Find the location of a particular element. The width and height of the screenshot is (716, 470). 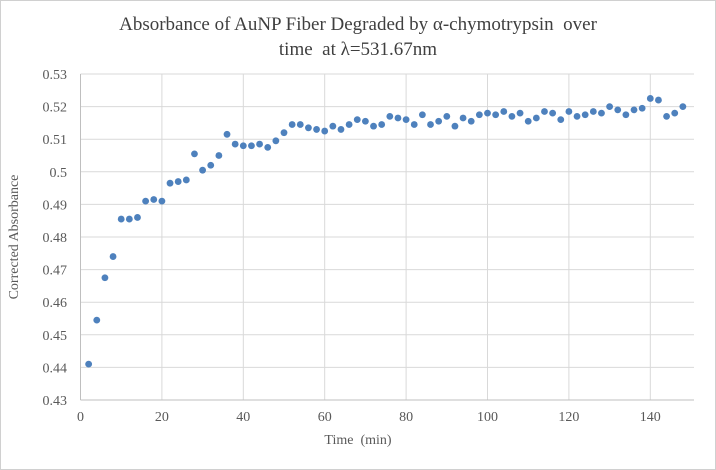

y-tick-label: 0.46 is located at coordinates (55, 303).